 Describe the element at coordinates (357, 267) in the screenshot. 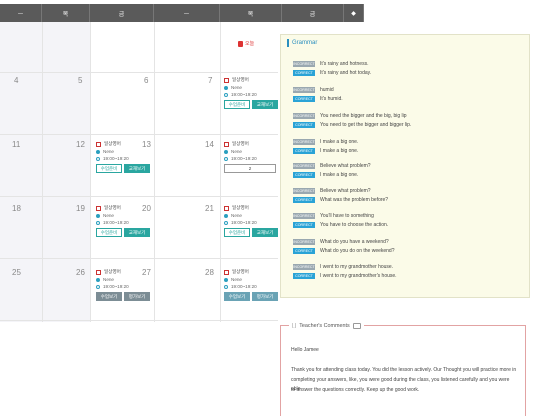

I see `grammar-text: I went to my grandmother house.` at that location.